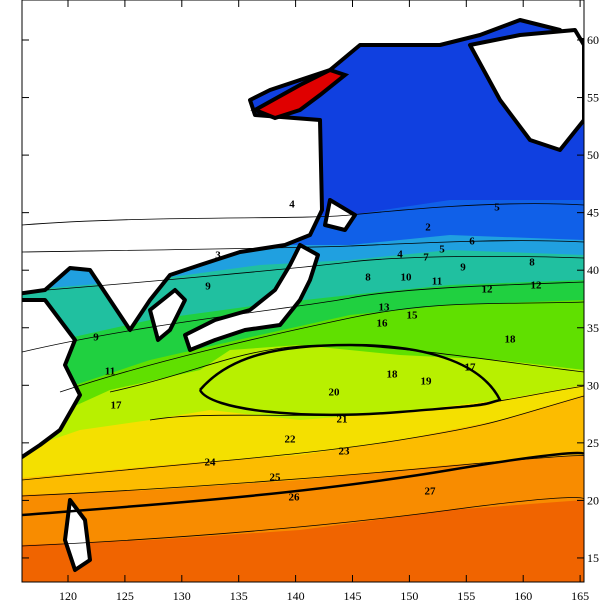 The image size is (604, 605). Describe the element at coordinates (593, 500) in the screenshot. I see `y-tick-label: 20` at that location.